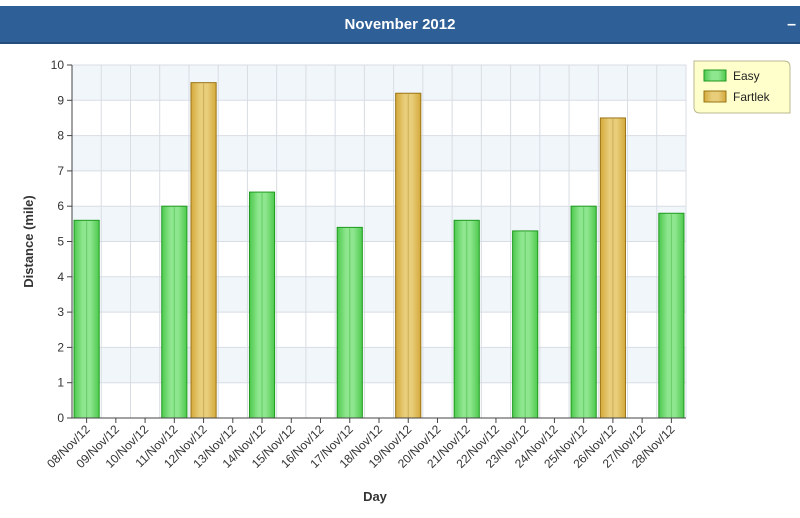  I want to click on y-axis-label: Distance (mile), so click(28, 241).